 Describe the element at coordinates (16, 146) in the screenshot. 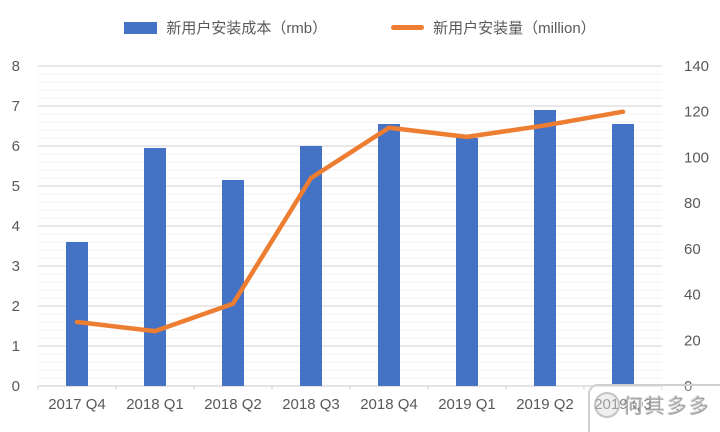

I see `left-axis-label: 6` at that location.